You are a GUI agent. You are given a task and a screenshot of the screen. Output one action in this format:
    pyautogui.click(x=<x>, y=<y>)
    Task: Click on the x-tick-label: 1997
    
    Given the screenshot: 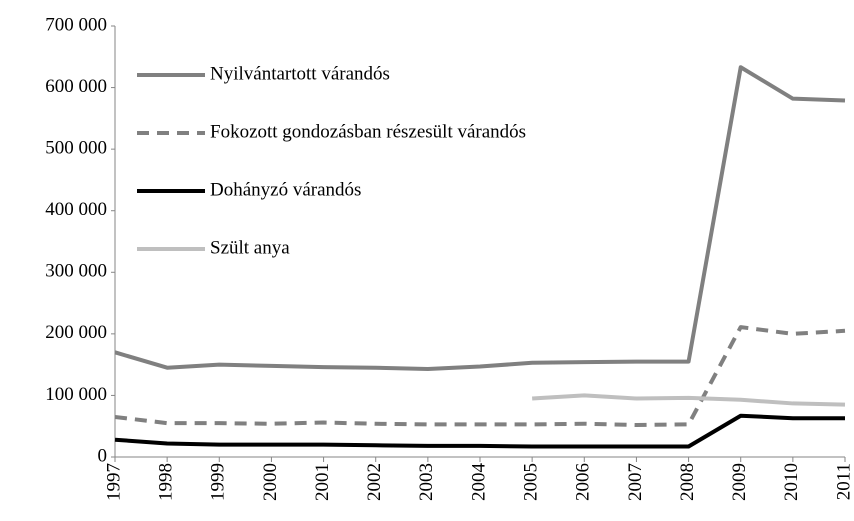 What is the action you would take?
    pyautogui.click(x=113, y=482)
    